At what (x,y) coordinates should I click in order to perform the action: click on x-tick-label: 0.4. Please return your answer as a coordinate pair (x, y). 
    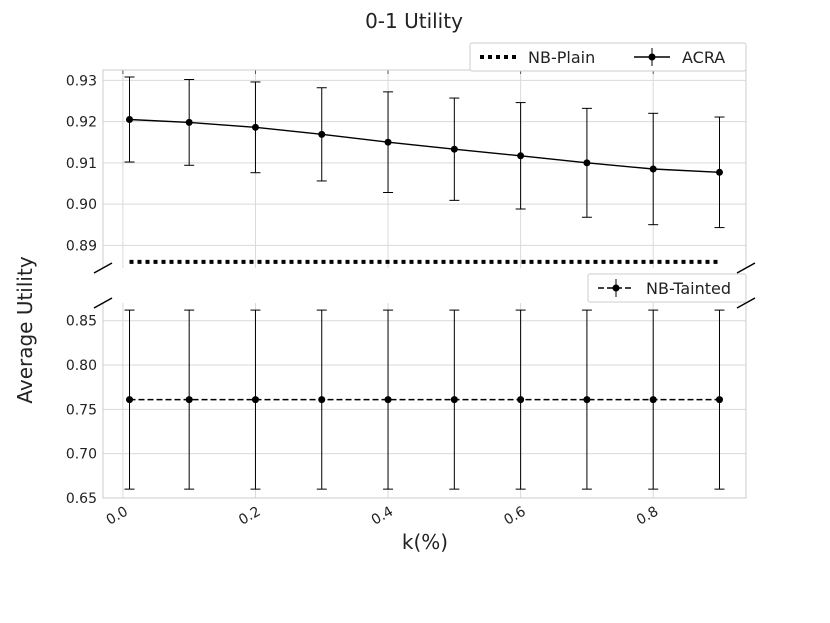
    Looking at the image, I should click on (382, 516).